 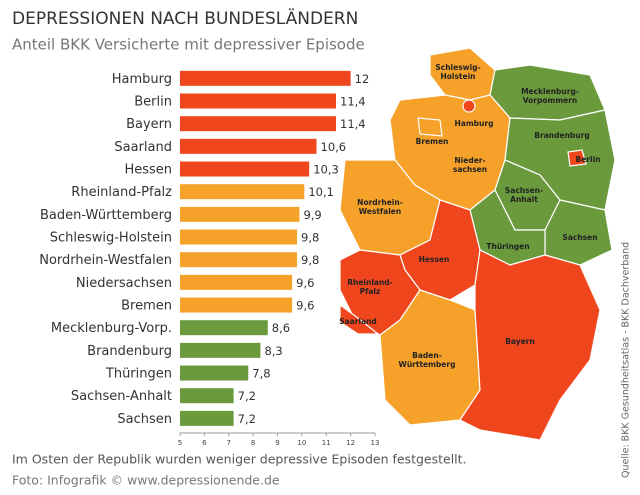 I want to click on map-label-line: Württemberg, so click(x=427, y=364).